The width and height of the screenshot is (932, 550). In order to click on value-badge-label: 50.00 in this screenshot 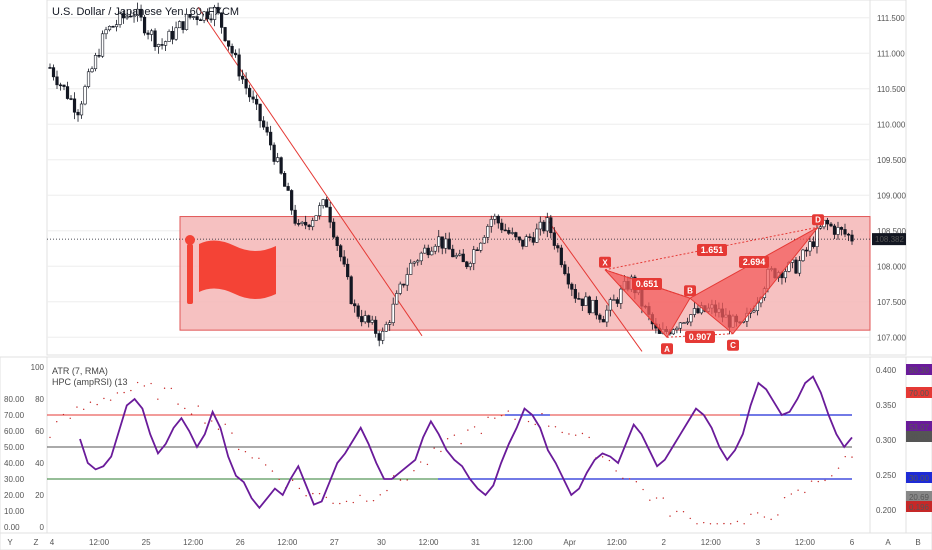, I will do `click(919, 437)`.